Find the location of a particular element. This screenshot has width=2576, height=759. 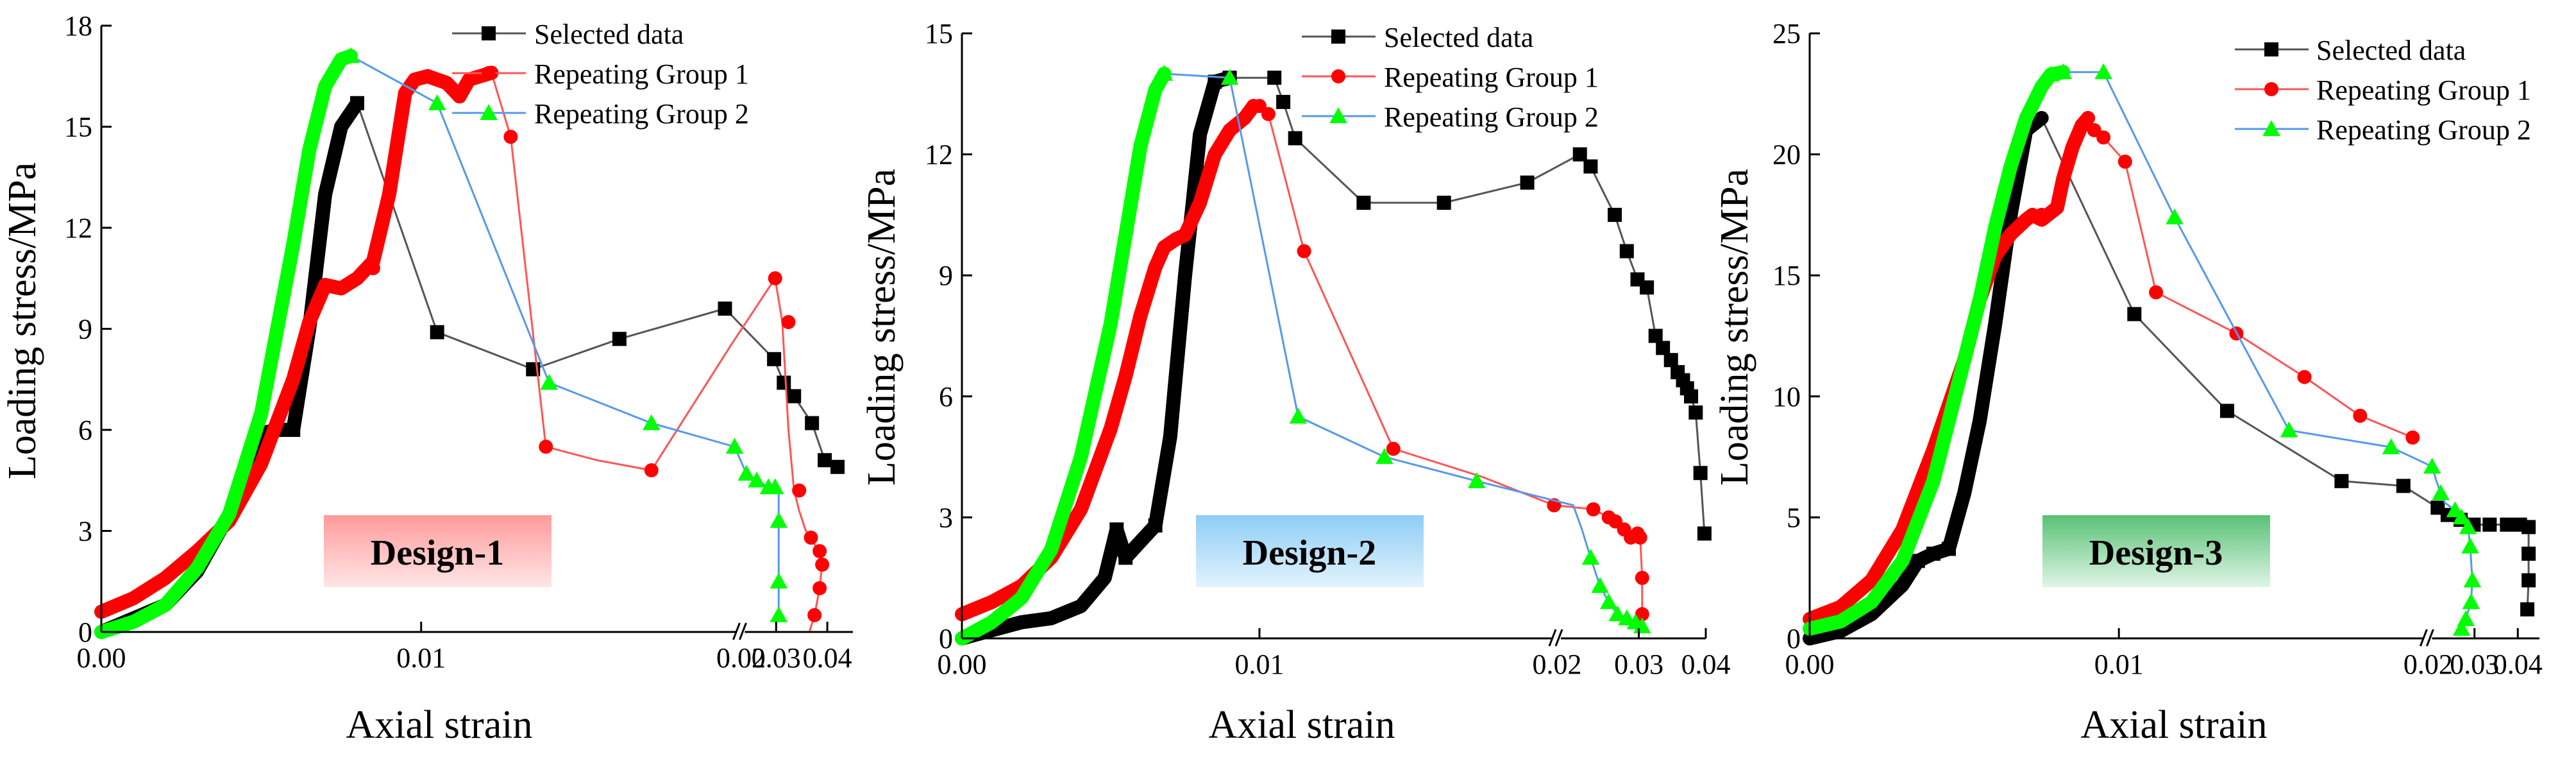

y-tick-label: 15 is located at coordinates (78, 127).